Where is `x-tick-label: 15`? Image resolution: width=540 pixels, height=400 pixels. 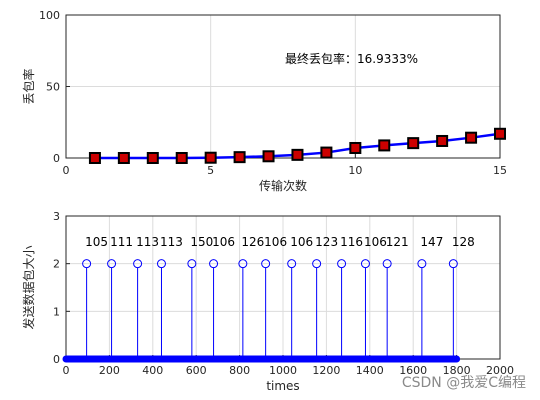
x-tick-label: 15 is located at coordinates (500, 170).